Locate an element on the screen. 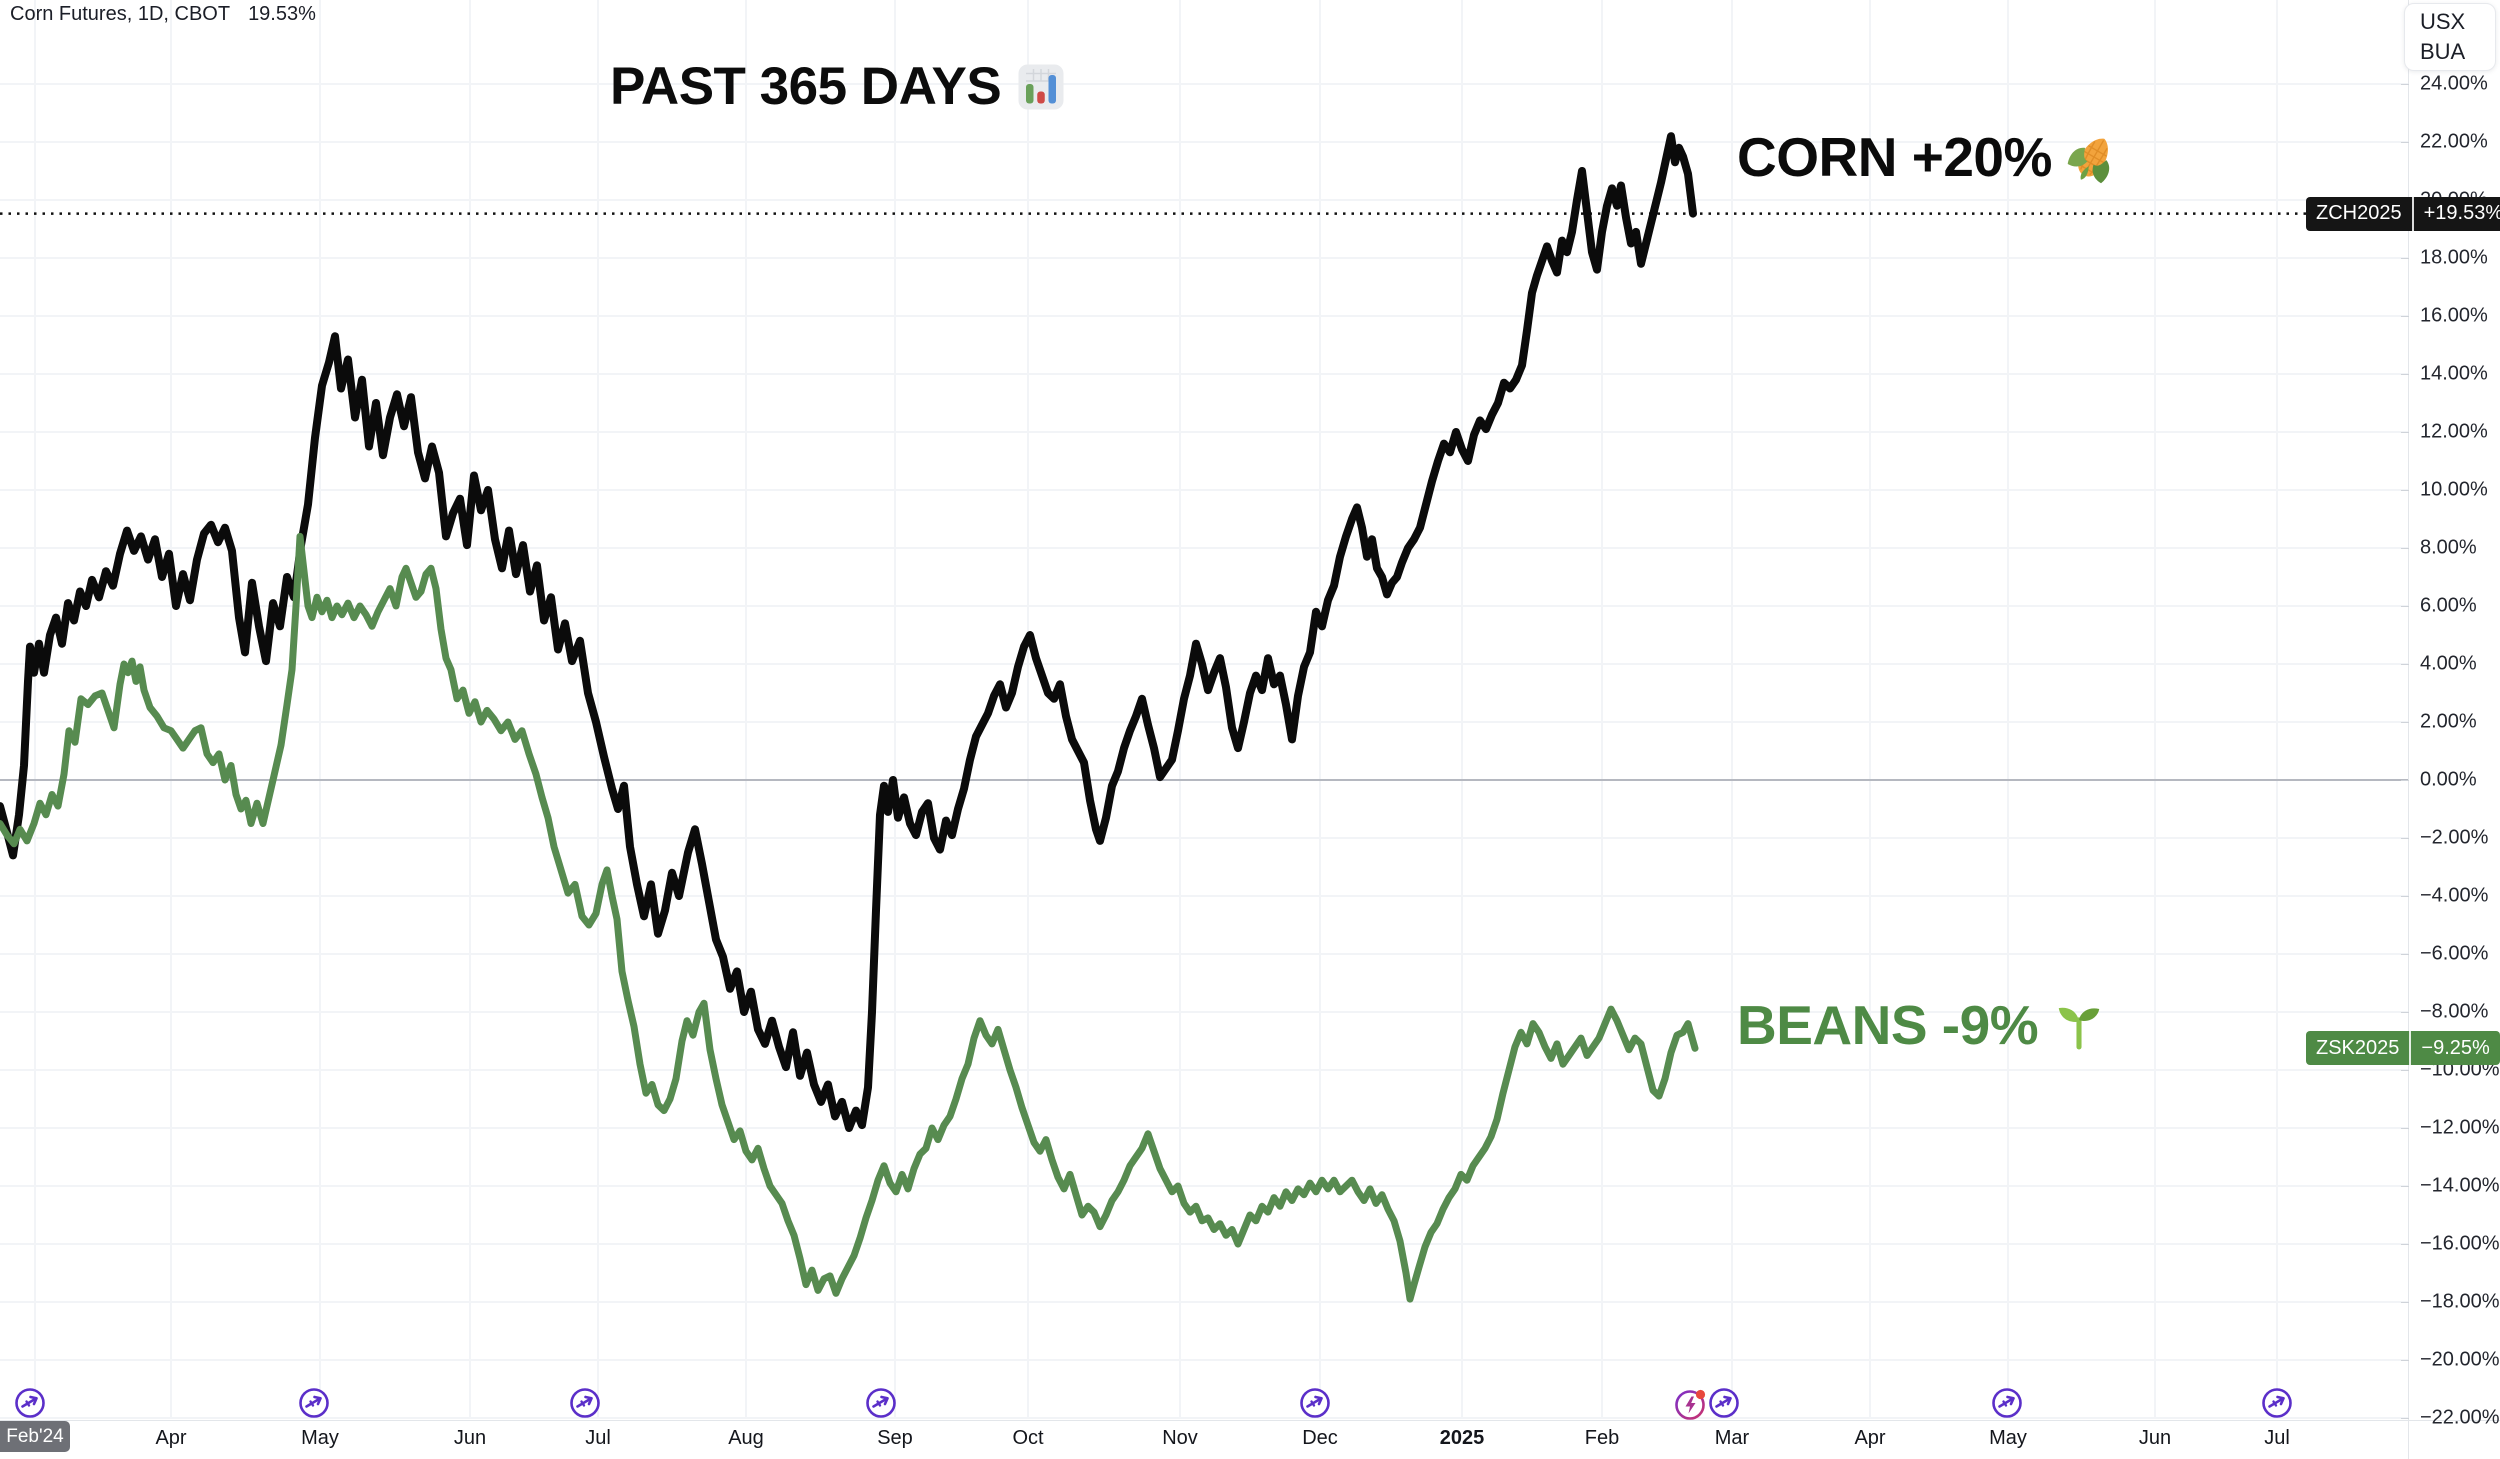  price-label: 4.00% is located at coordinates (2448, 663).